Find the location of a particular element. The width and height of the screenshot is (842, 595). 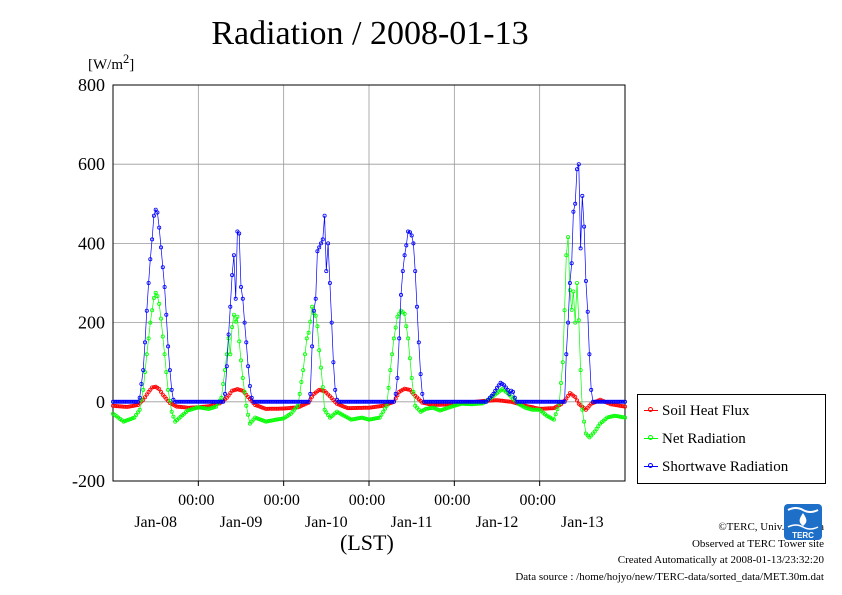

legend-item-shortwave-radiation: Shortwave Radiation is located at coordinates (731, 467).